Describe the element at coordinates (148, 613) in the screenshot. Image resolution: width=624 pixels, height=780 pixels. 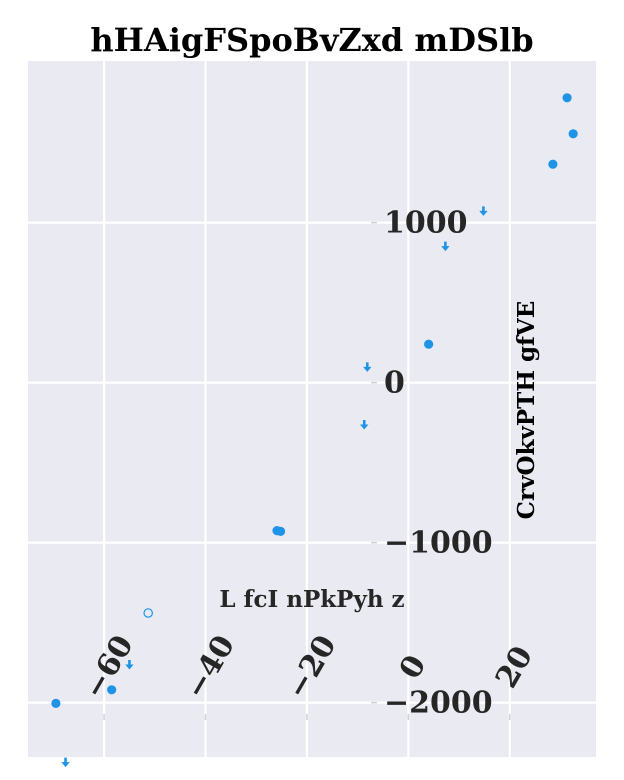
I see `data-point-hollow` at that location.